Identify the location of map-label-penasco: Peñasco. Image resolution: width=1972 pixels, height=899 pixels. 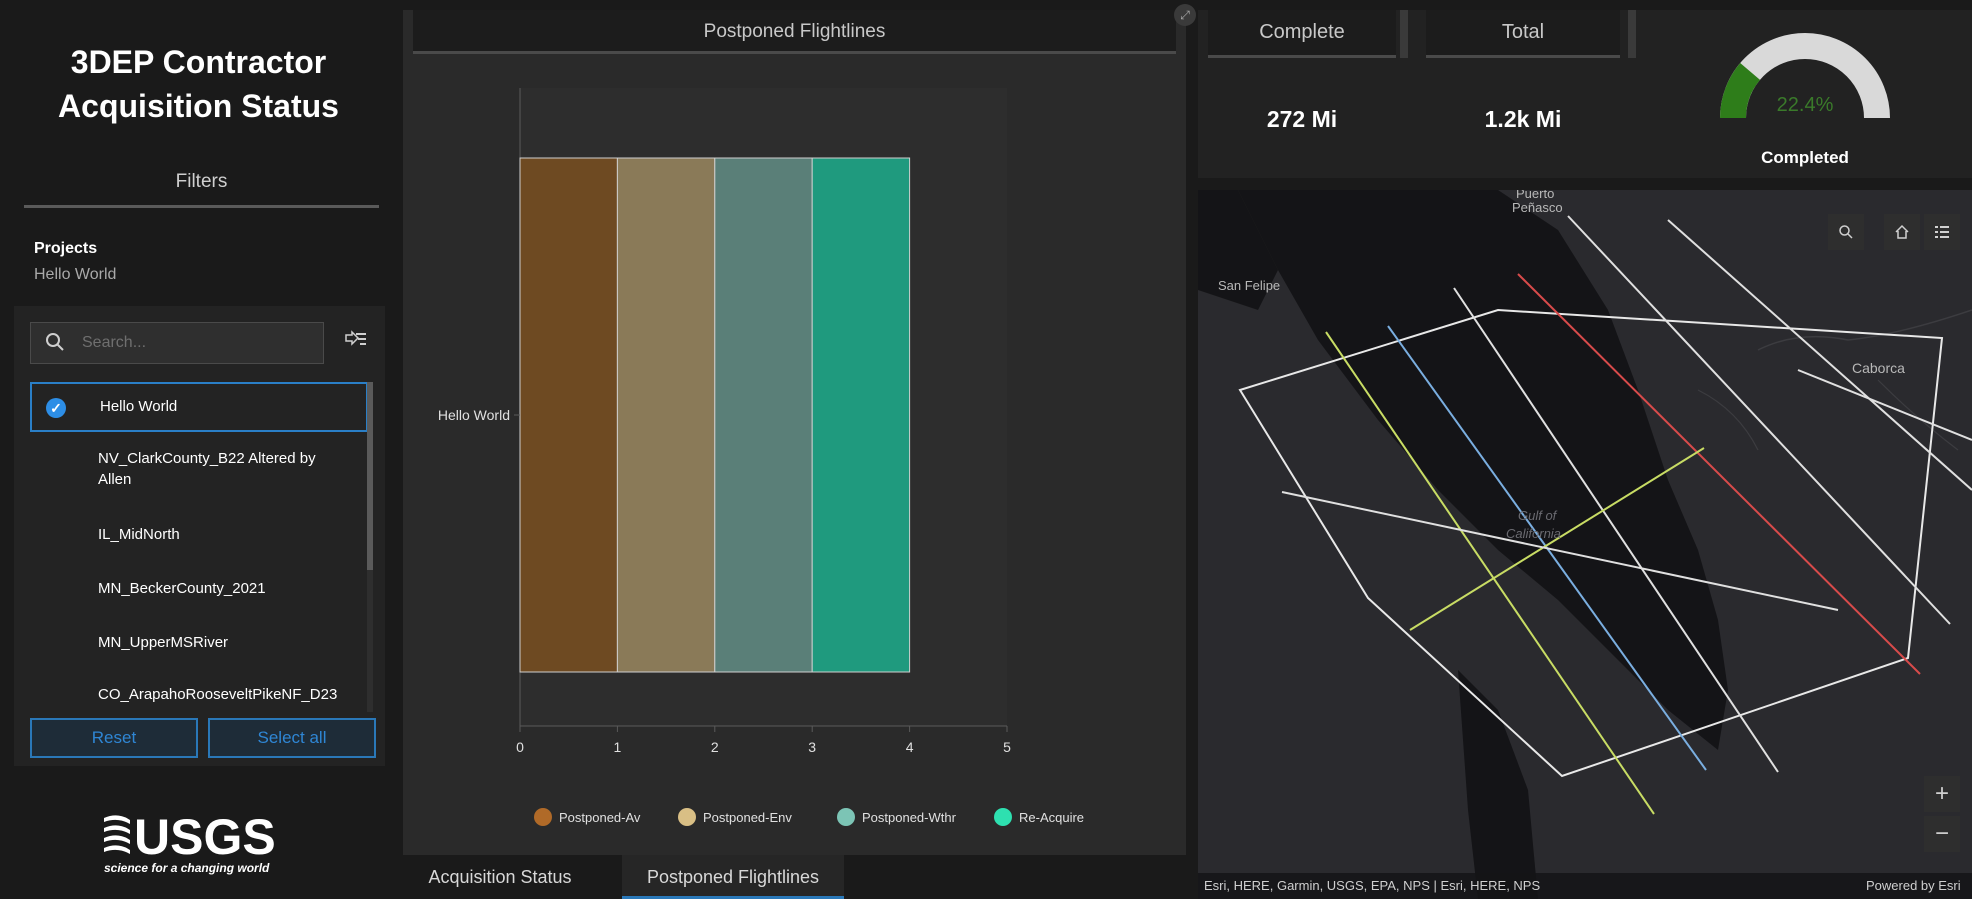
(1537, 207).